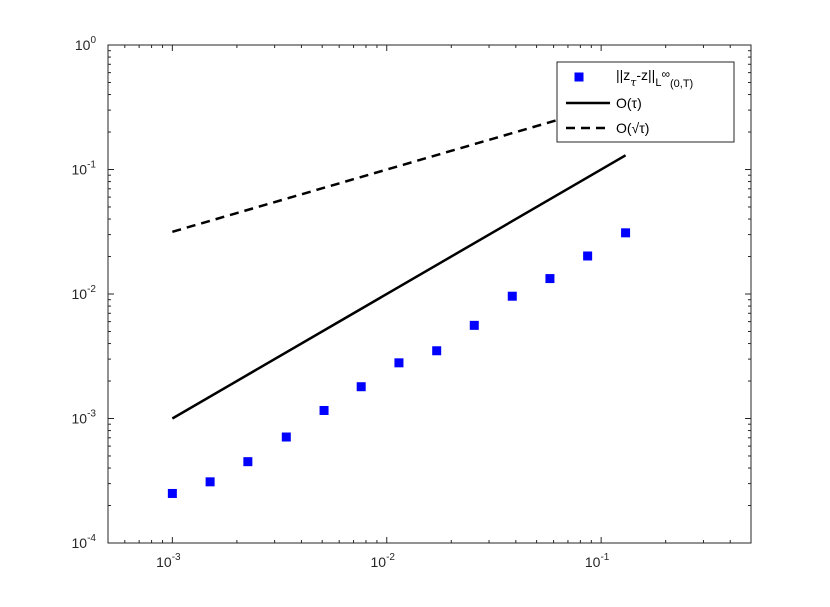  What do you see at coordinates (91, 289) in the screenshot?
I see `y-tick-label-exponent: -2` at bounding box center [91, 289].